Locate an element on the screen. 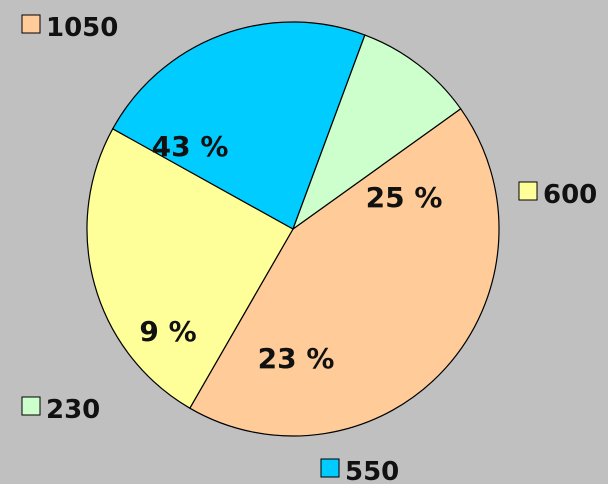 The width and height of the screenshot is (608, 484). slice-percent-label: 25 % is located at coordinates (404, 197).